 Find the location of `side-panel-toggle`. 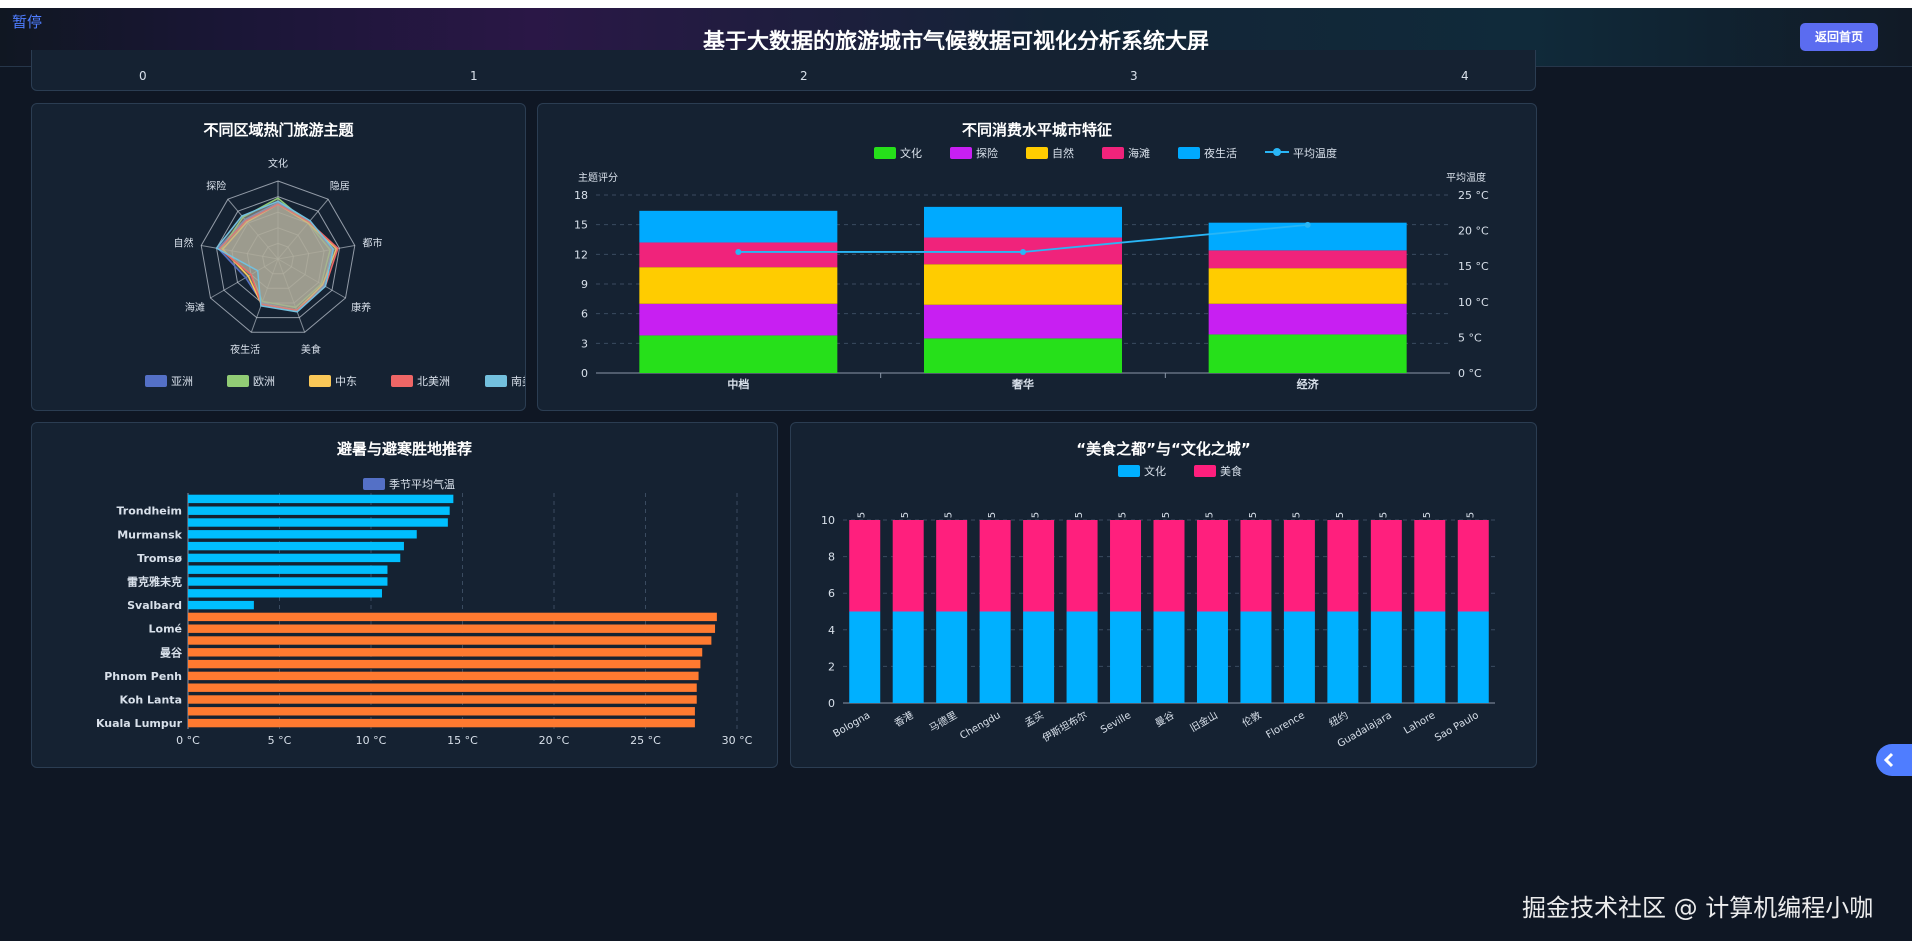

side-panel-toggle is located at coordinates (1894, 760).